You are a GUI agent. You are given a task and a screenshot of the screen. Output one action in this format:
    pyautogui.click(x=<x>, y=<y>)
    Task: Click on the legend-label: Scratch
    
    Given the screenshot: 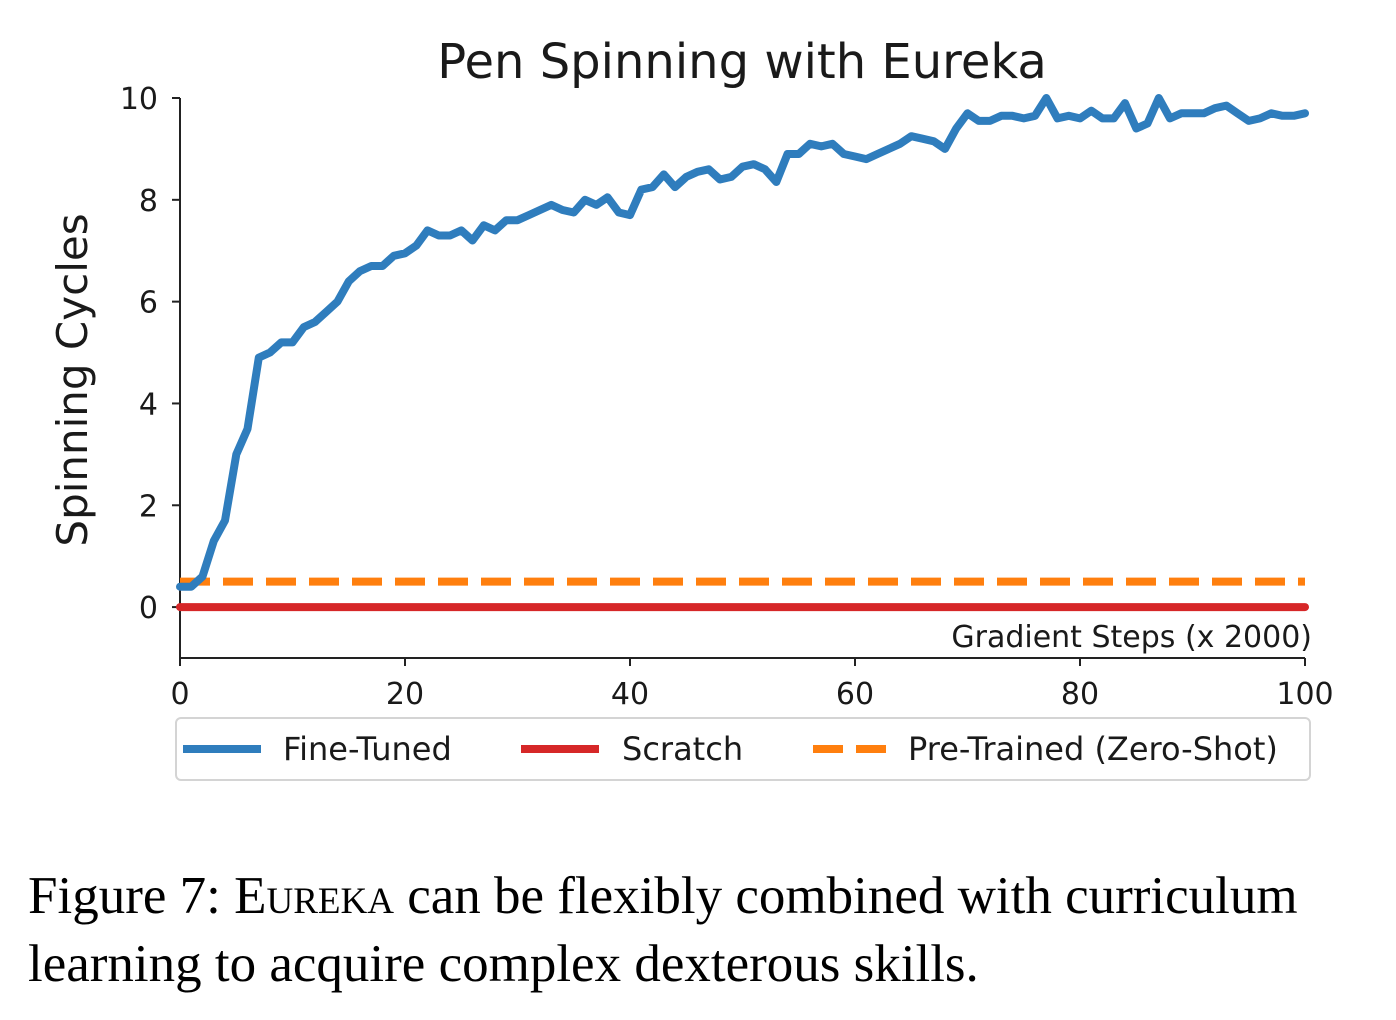 What is the action you would take?
    pyautogui.click(x=682, y=749)
    